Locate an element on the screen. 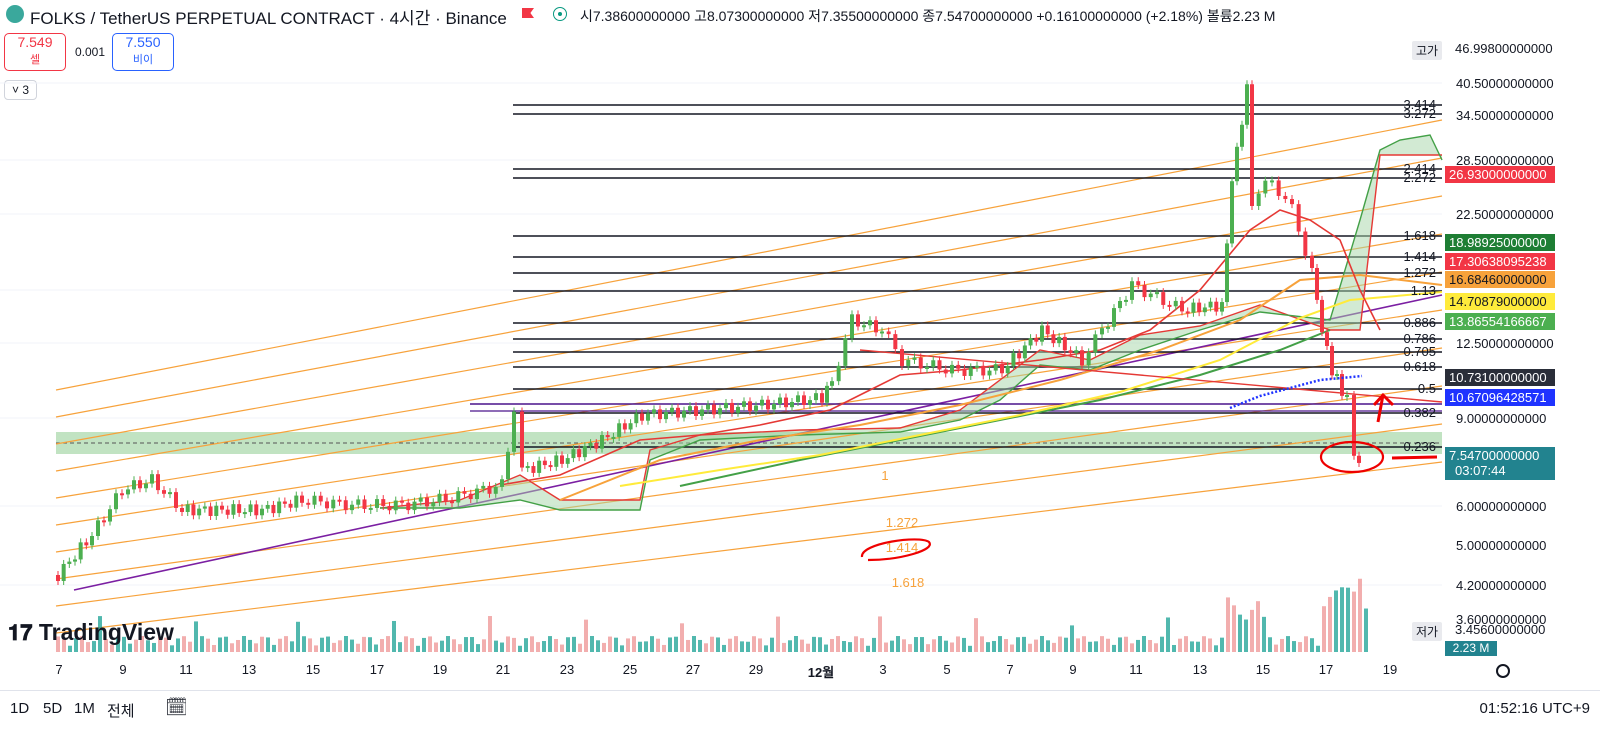 This screenshot has height=748, width=1600. range-1m-button: 1M is located at coordinates (84, 708).